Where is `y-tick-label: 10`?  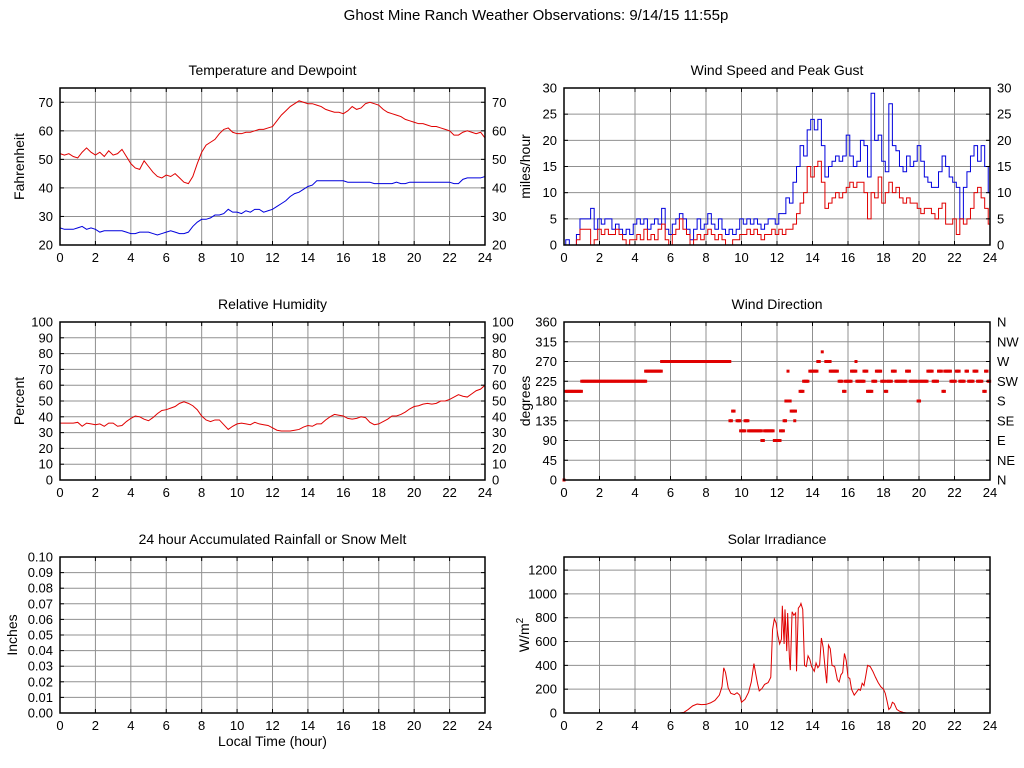 y-tick-label: 10 is located at coordinates (46, 464).